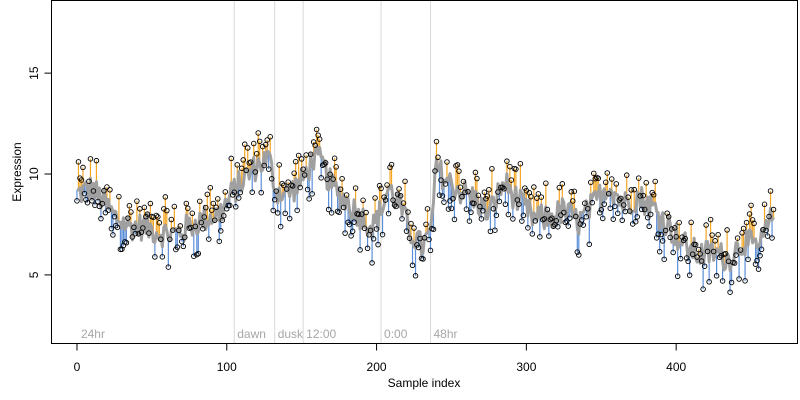  What do you see at coordinates (34, 174) in the screenshot?
I see `y-tick-label: 10` at bounding box center [34, 174].